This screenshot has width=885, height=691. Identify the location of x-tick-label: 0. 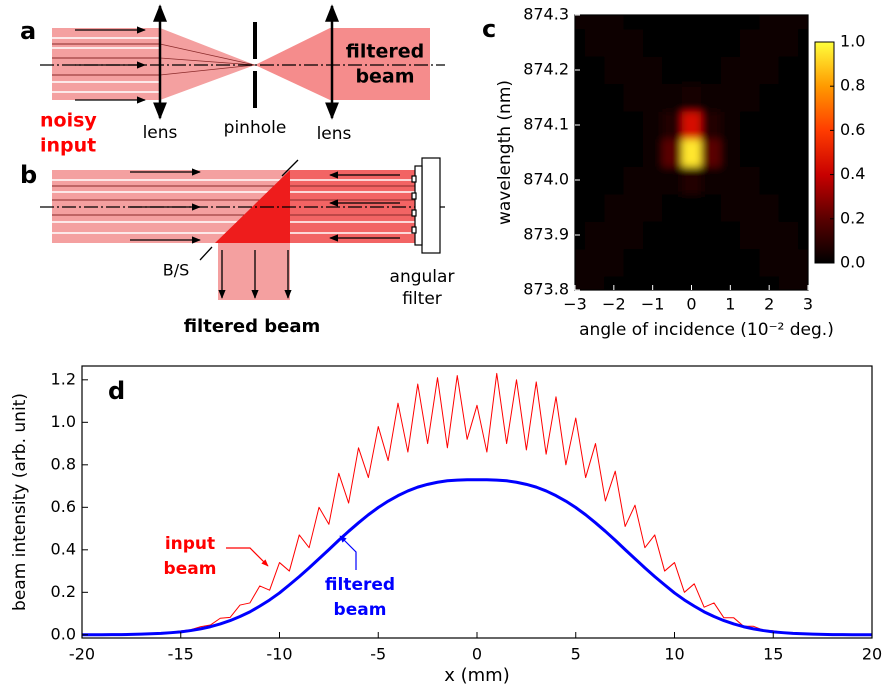
(477, 654).